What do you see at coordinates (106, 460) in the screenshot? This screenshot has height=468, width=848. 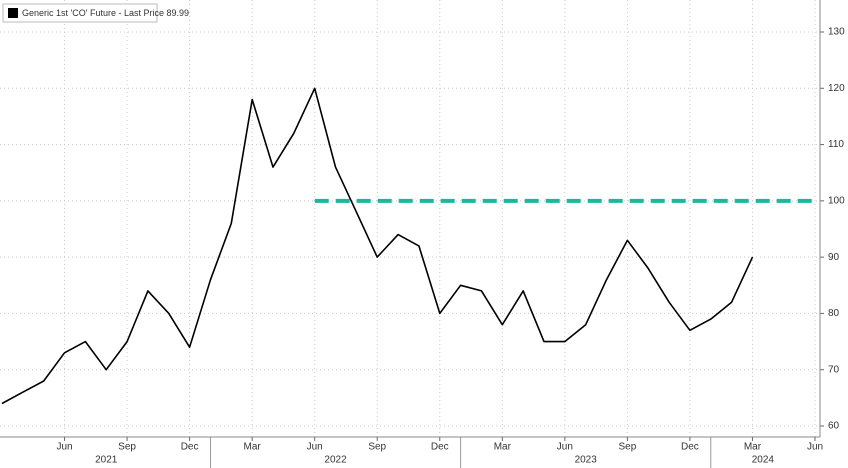 I see `year-label: 2021` at bounding box center [106, 460].